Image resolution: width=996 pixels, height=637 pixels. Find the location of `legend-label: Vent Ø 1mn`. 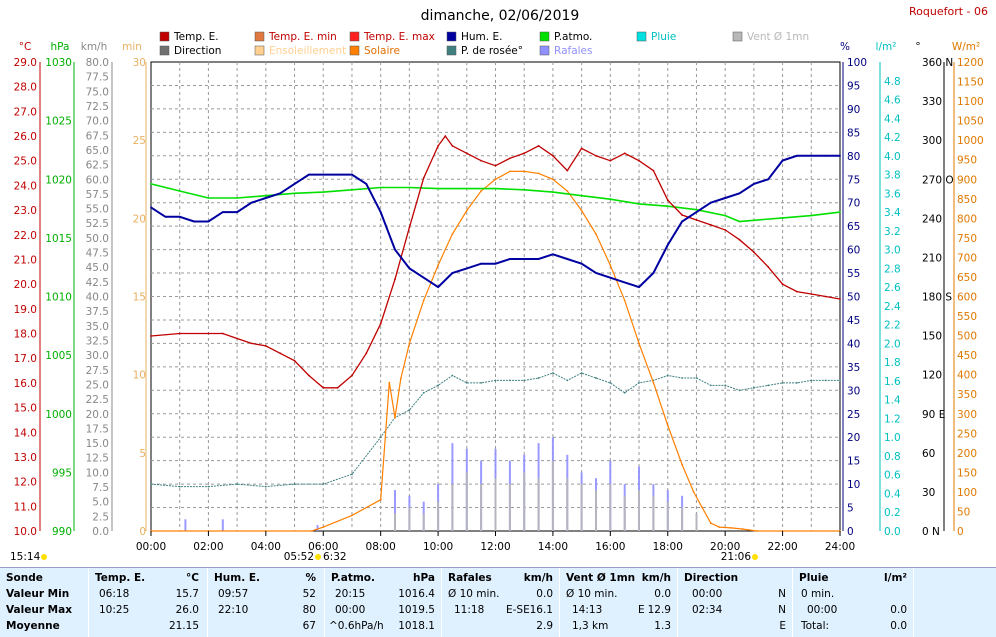

legend-label: Vent Ø 1mn is located at coordinates (778, 37).